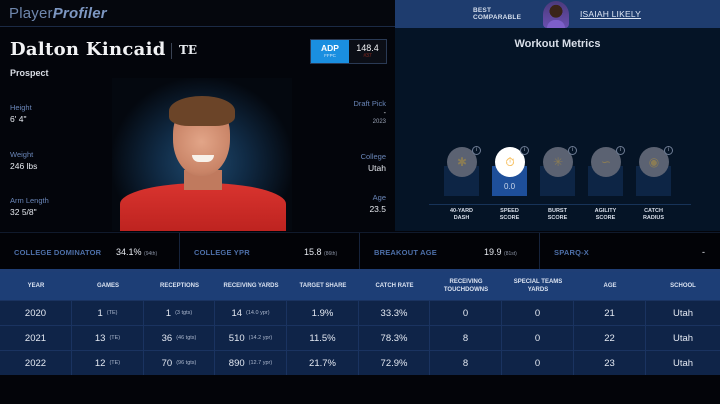 This screenshot has width=720, height=404. What do you see at coordinates (703, 252) in the screenshot?
I see `strip-value: -` at bounding box center [703, 252].